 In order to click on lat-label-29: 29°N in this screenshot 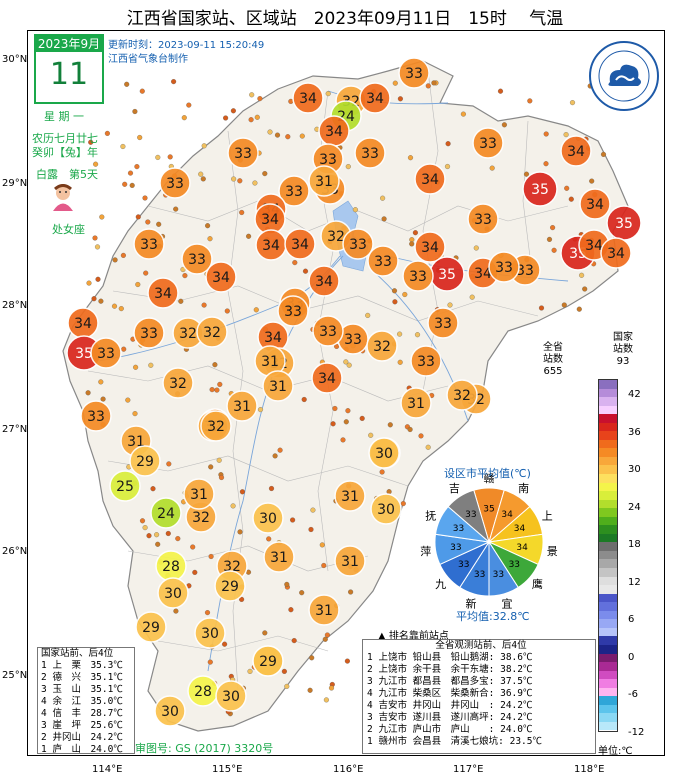, I will do `click(15, 183)`.